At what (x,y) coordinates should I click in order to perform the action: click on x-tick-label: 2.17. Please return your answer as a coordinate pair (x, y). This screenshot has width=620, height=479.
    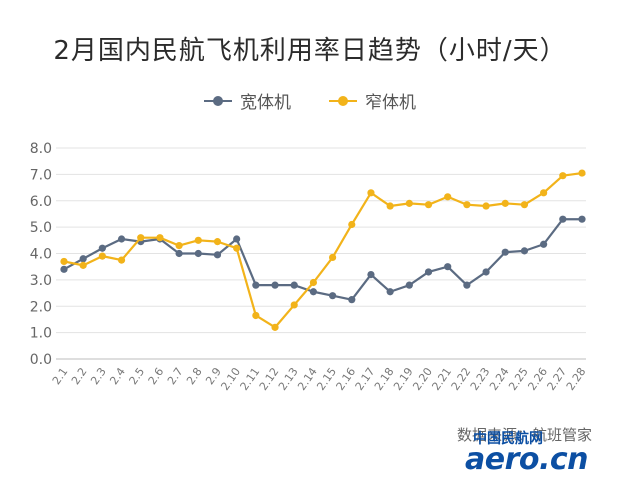
    Looking at the image, I should click on (365, 379).